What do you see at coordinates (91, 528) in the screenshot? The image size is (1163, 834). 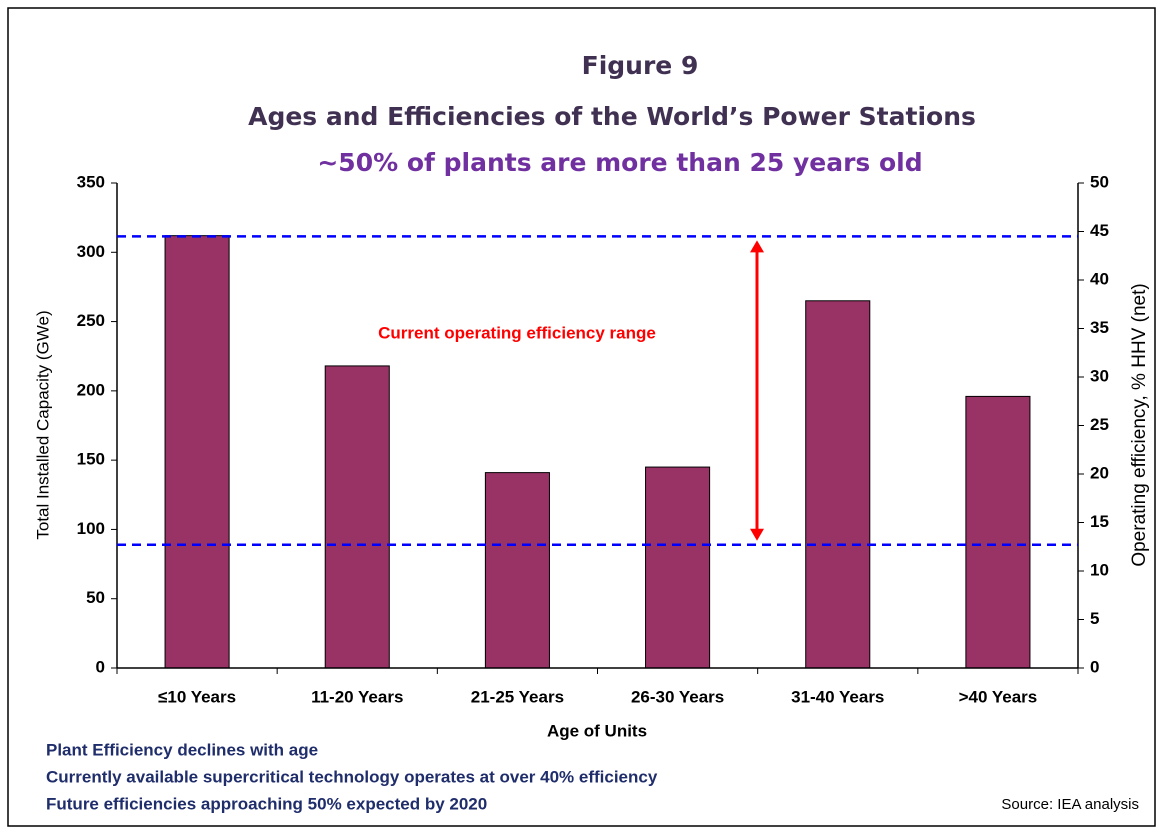 I see `y-tick-label: 100` at bounding box center [91, 528].